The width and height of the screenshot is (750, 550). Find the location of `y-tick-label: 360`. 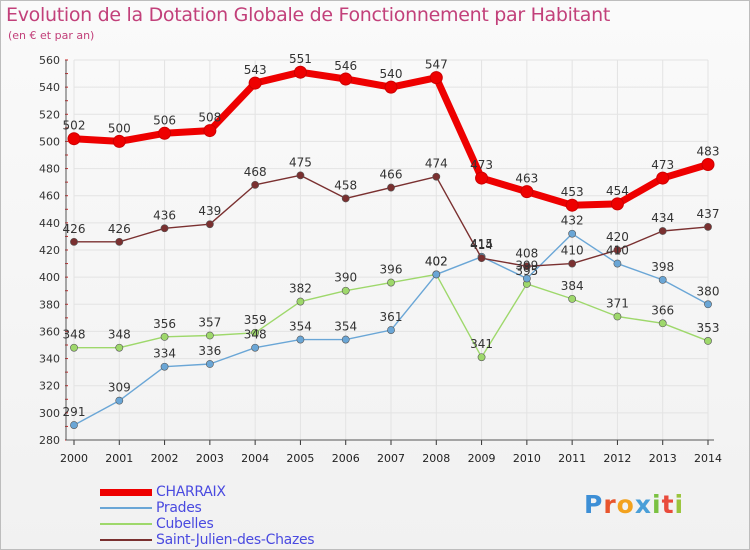

y-tick-label: 360 is located at coordinates (49, 331).